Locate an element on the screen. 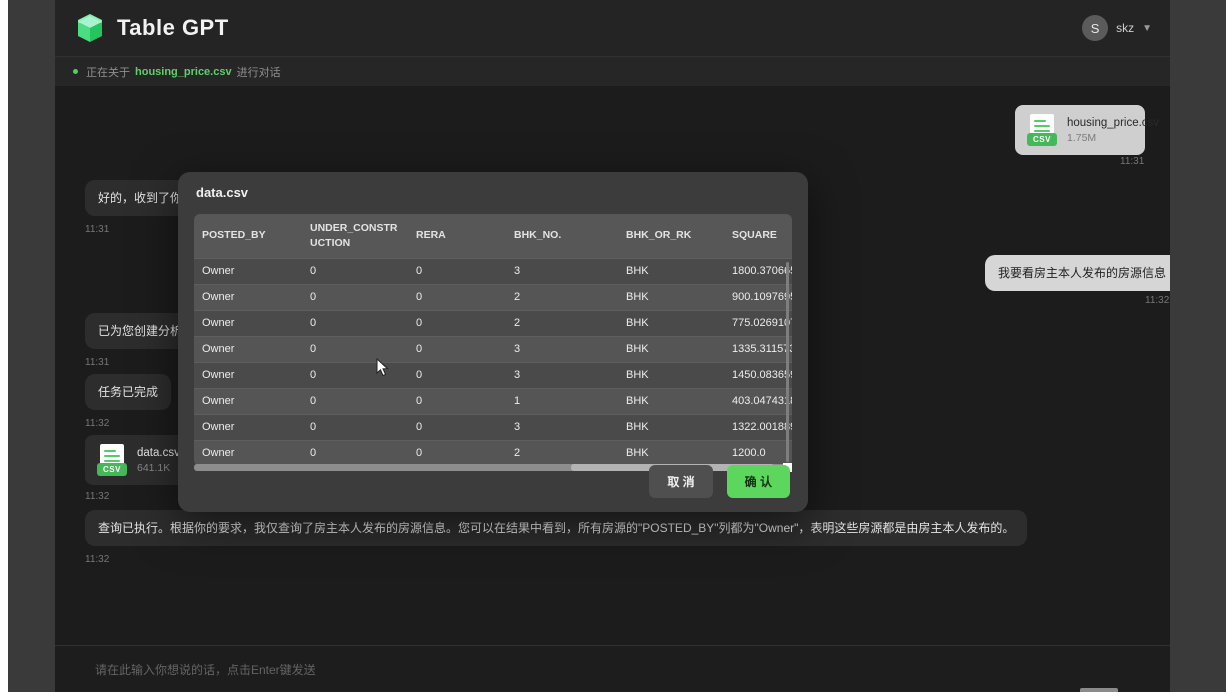 The width and height of the screenshot is (1229, 700). confirm-button: 确 认 is located at coordinates (758, 481).